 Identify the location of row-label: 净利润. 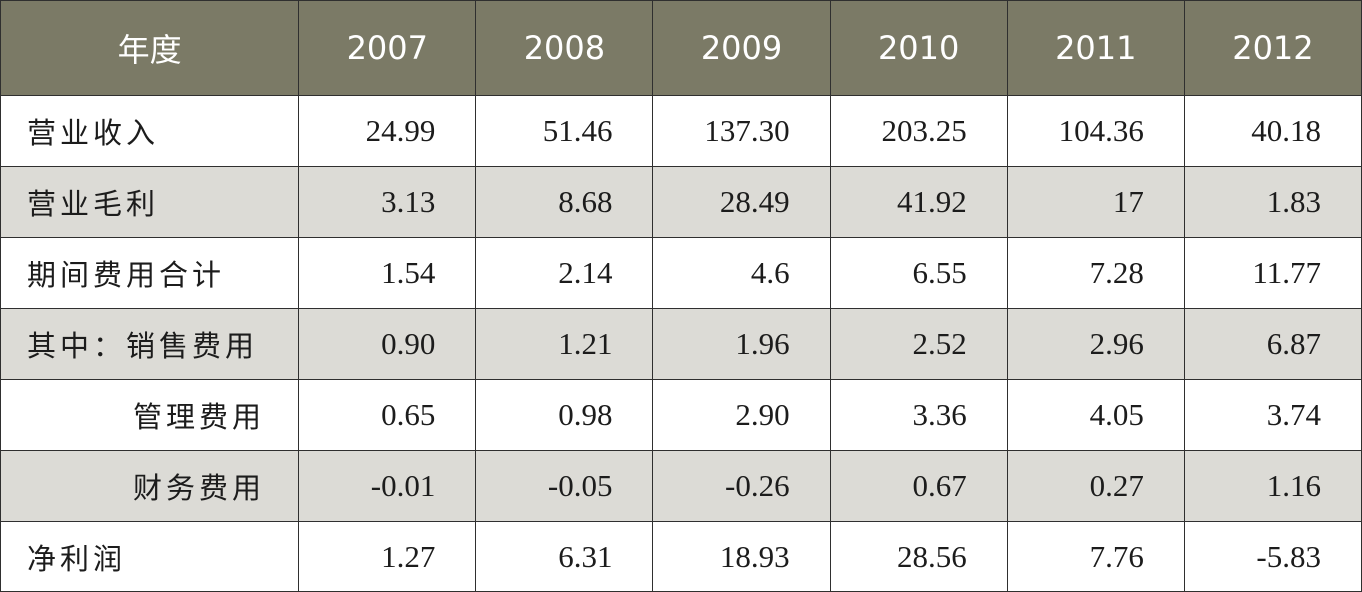
(150, 556).